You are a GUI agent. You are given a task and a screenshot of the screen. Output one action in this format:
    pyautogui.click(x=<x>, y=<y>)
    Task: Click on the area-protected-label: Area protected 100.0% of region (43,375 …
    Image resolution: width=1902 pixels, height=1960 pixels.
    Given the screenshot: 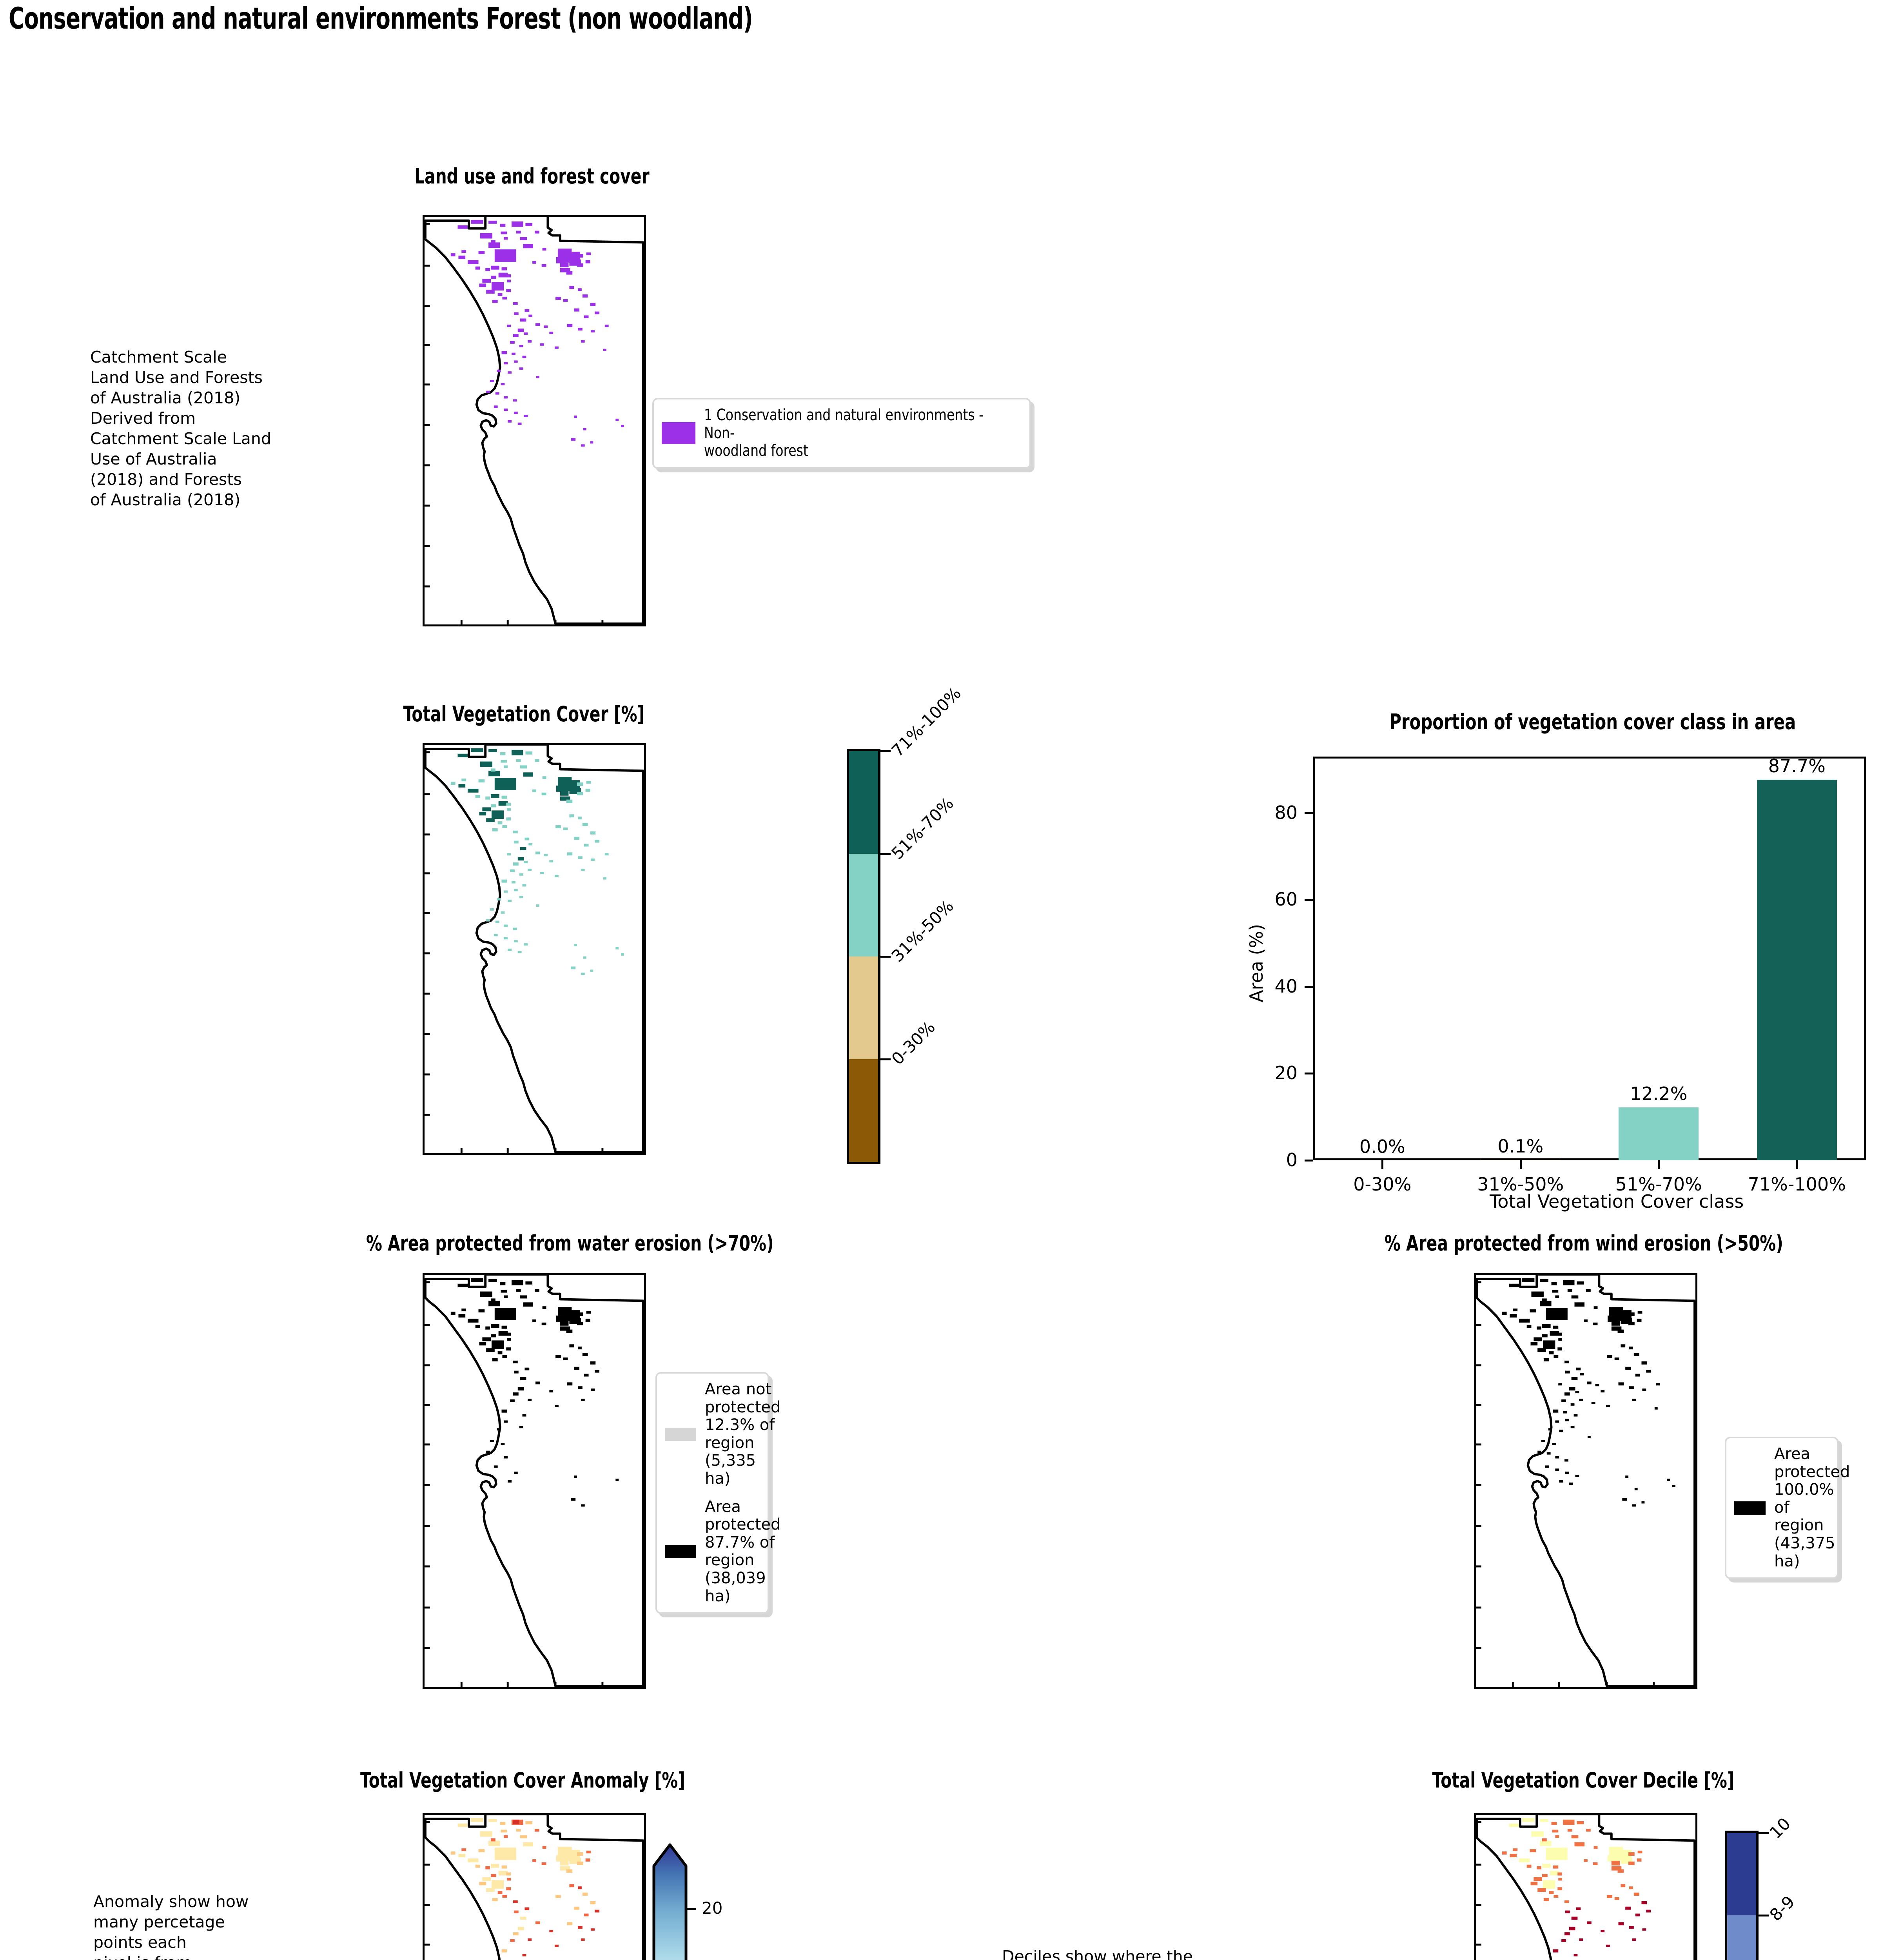 What is the action you would take?
    pyautogui.click(x=1812, y=1507)
    